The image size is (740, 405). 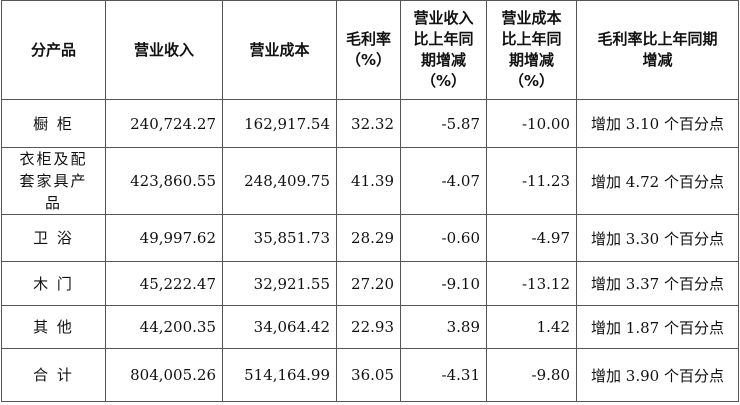 What do you see at coordinates (279, 123) in the screenshot?
I see `table-cell: 162,917.54` at bounding box center [279, 123].